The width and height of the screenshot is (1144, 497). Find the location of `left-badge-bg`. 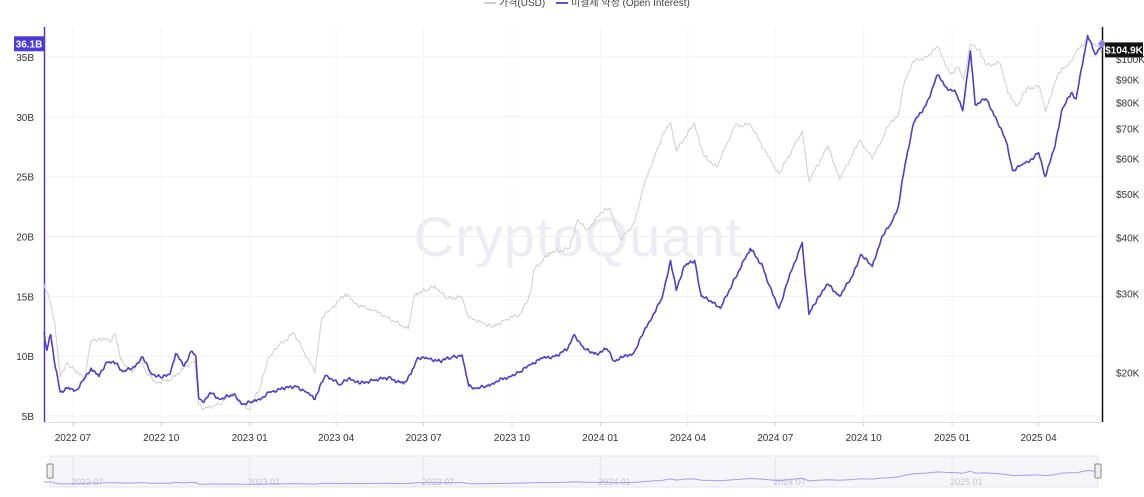

left-badge-bg is located at coordinates (29, 44).